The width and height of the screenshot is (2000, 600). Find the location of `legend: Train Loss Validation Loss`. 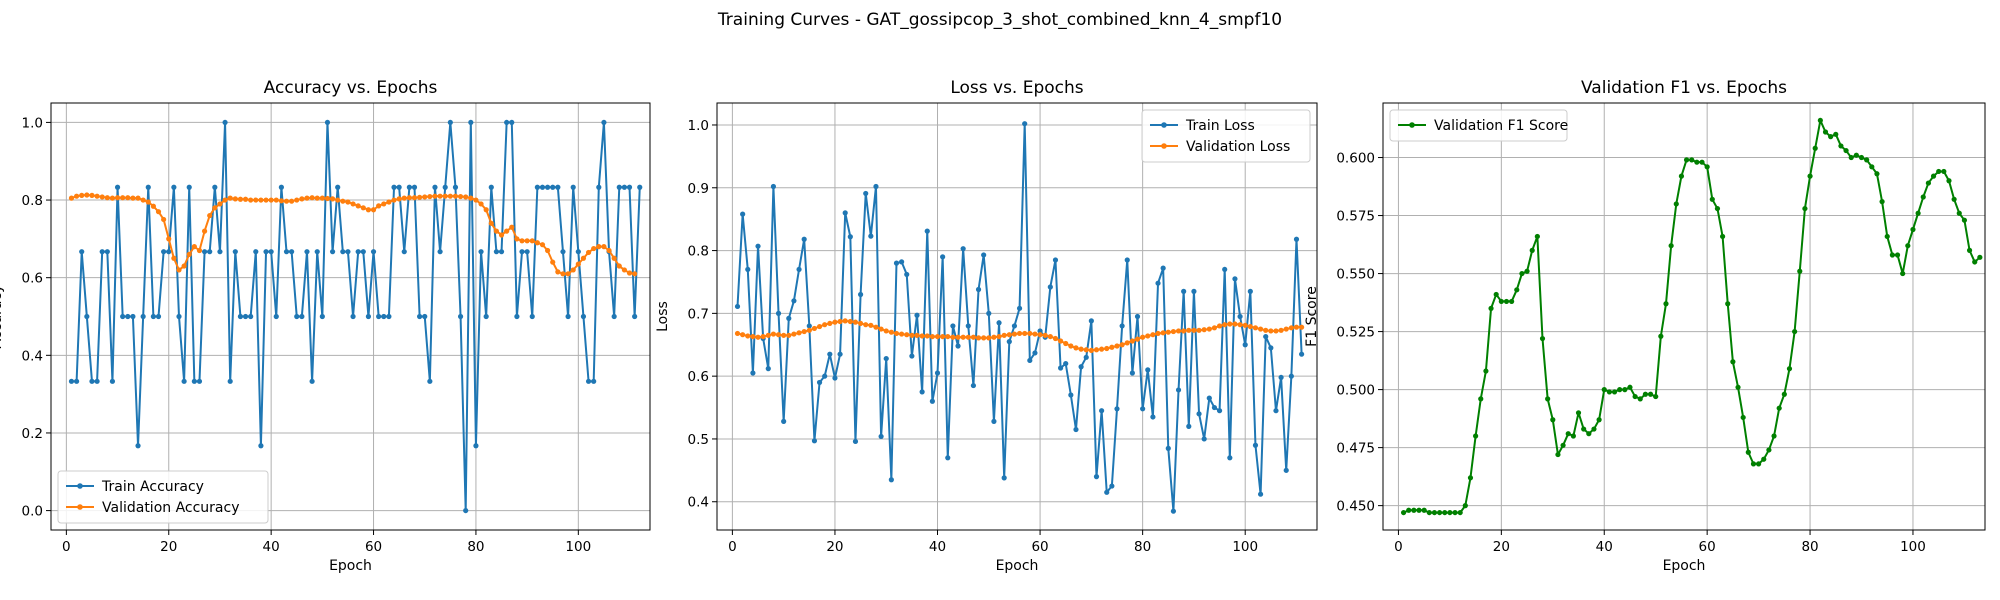

legend: Train Loss Validation Loss is located at coordinates (1226, 136).